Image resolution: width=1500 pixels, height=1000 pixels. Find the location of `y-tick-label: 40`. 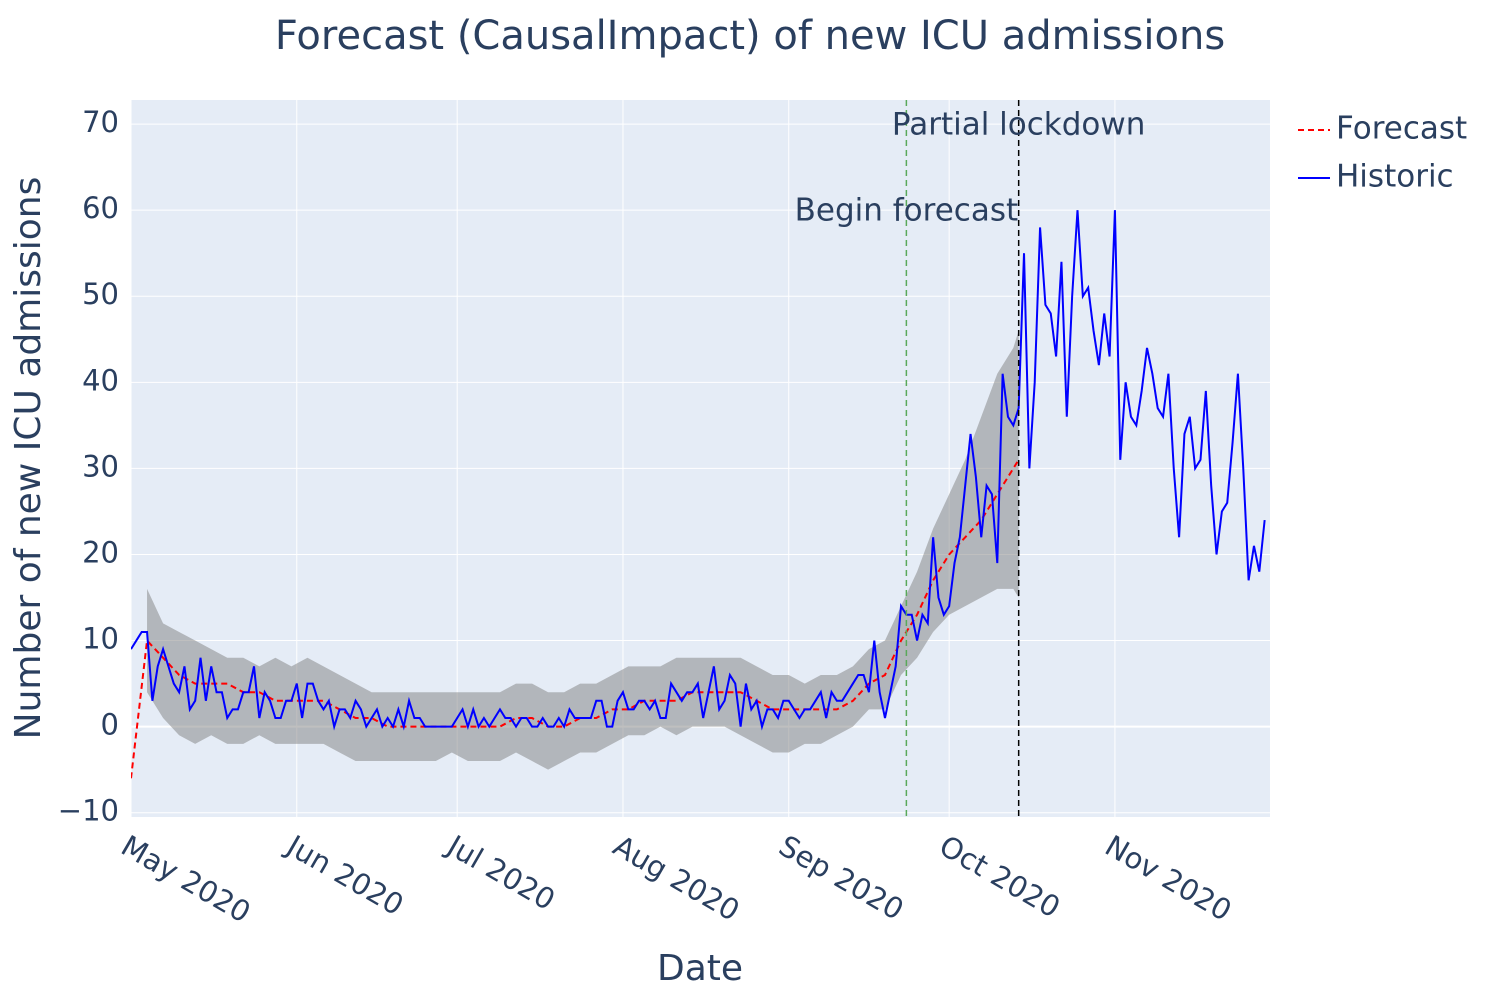

y-tick-label: 40 is located at coordinates (100, 380).